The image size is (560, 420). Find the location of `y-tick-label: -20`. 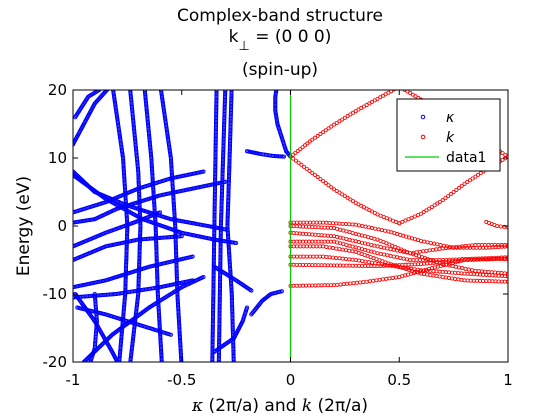

y-tick-label: -20 is located at coordinates (55, 362).